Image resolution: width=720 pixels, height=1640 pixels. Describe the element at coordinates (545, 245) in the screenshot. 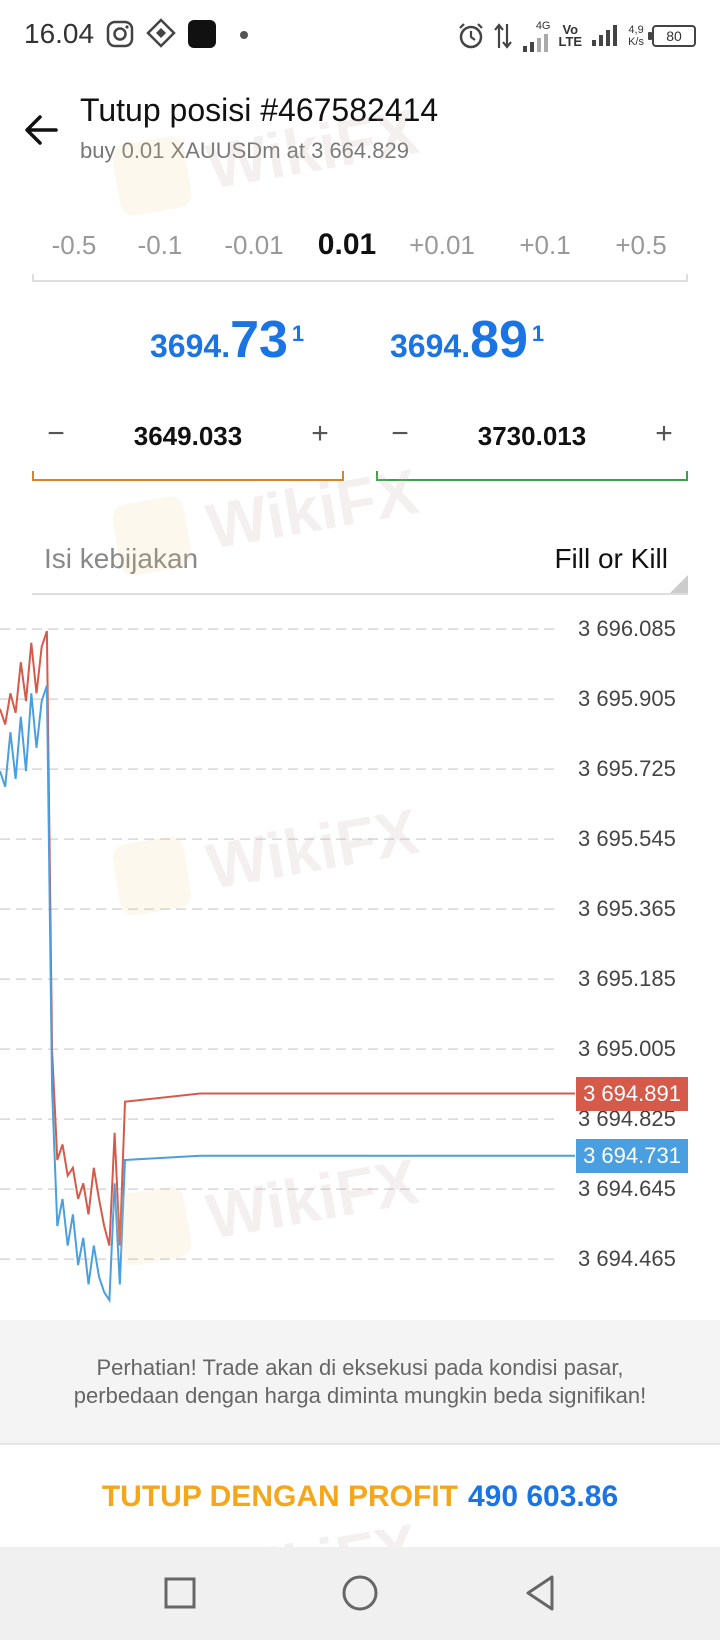

I see `volume-option-plus-0-1: +0.1` at that location.